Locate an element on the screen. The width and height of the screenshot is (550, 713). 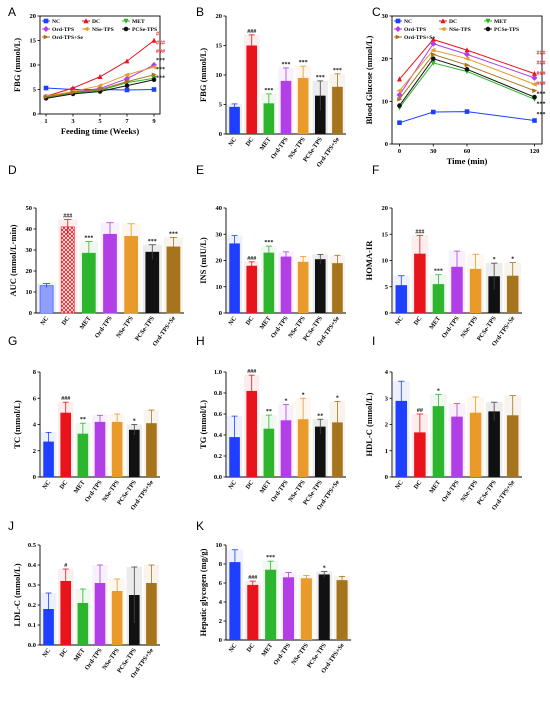
y-tick-label: 0.6 is located at coordinates (218, 414).